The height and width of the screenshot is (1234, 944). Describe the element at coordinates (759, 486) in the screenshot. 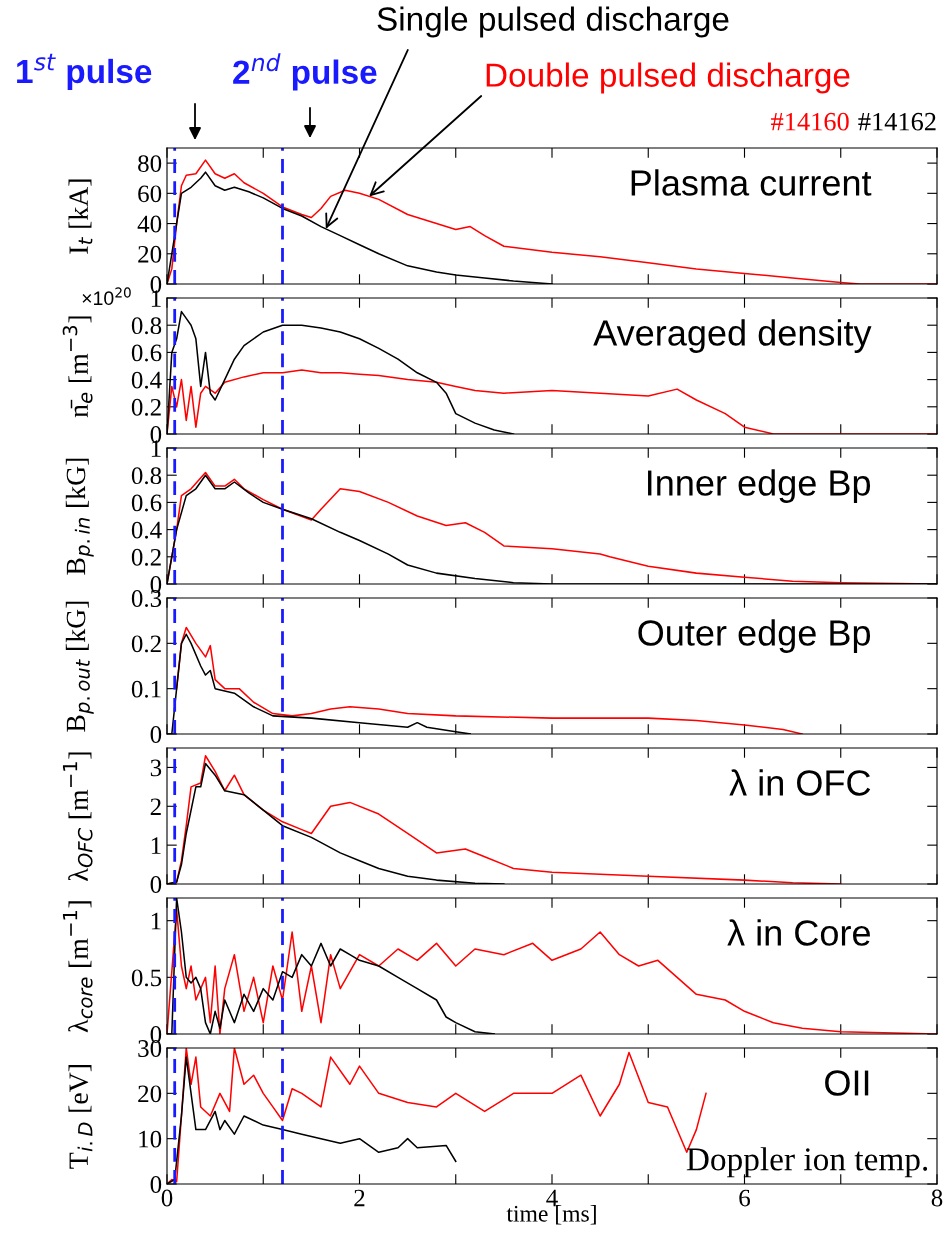

I see `text: Inner edge Bp` at that location.